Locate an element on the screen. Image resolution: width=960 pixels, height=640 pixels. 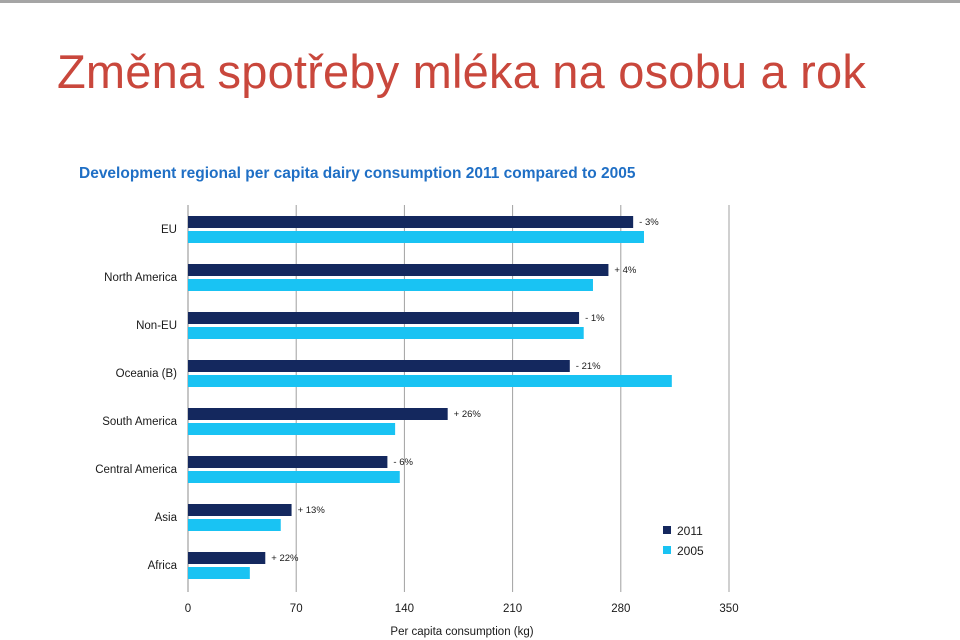
x-tick-label: 280 is located at coordinates (620, 609).